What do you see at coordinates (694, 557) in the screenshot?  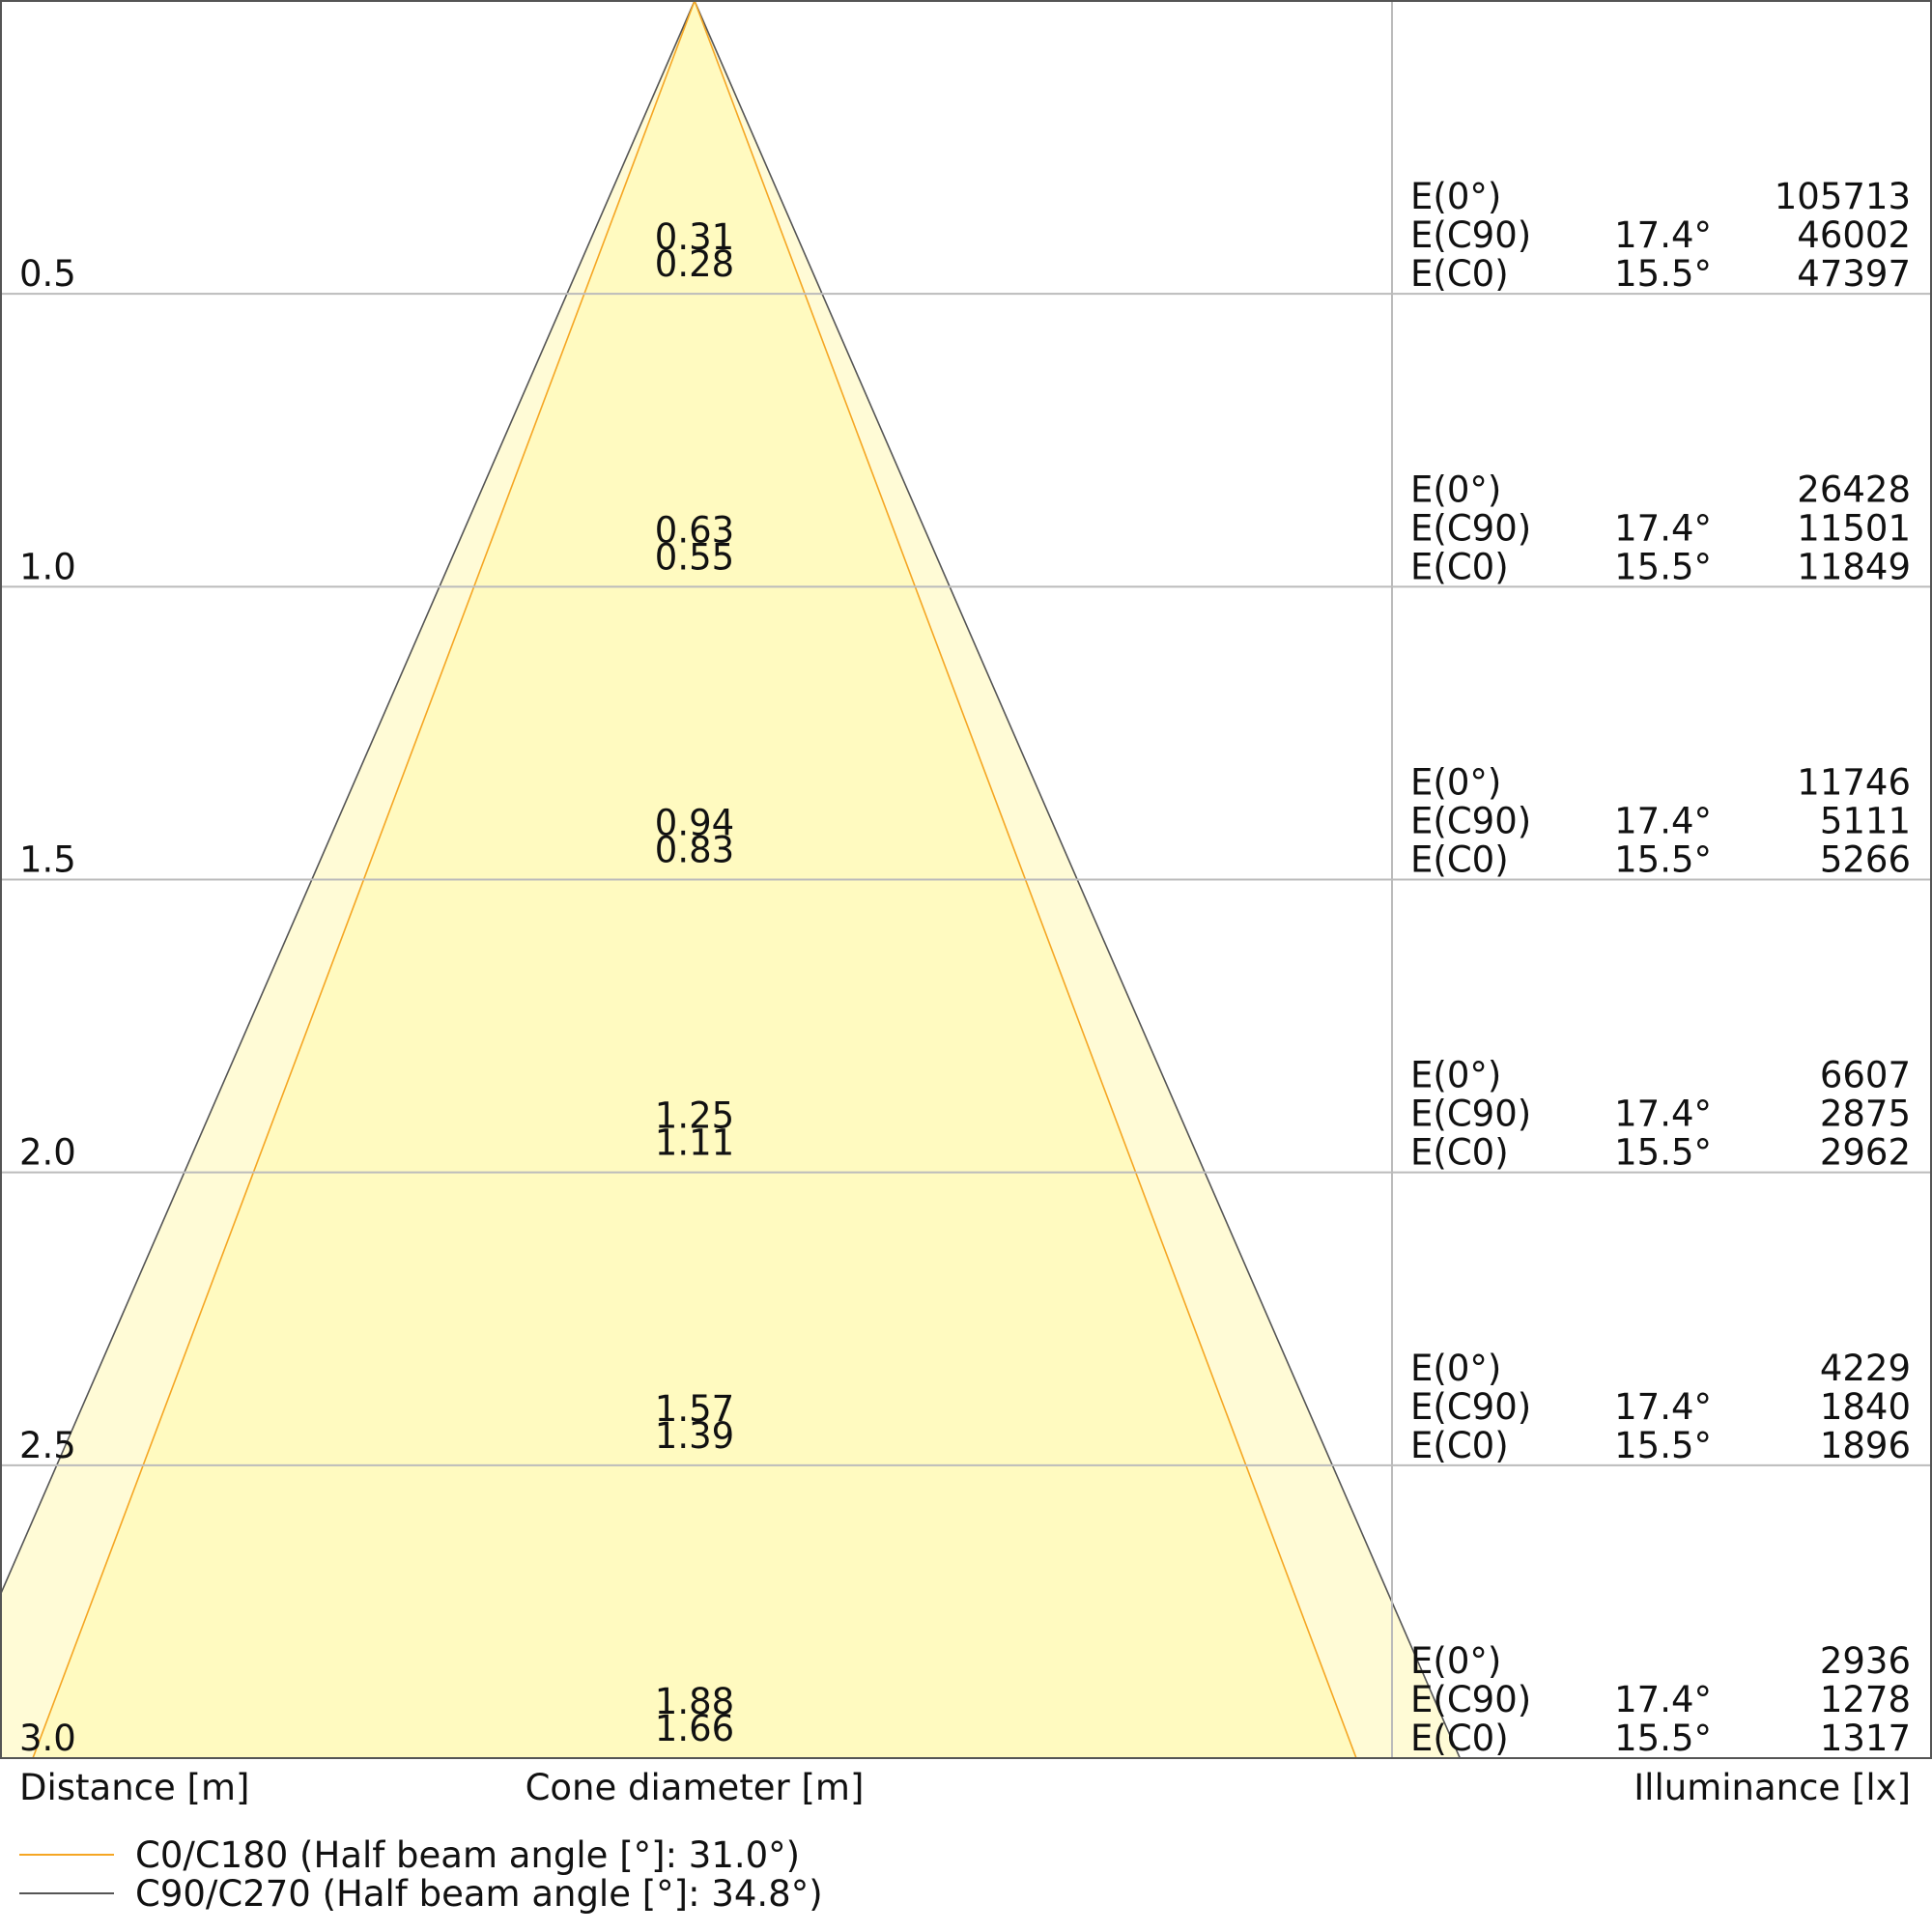 I see `cone-diameter-c0-label: 0.55` at bounding box center [694, 557].